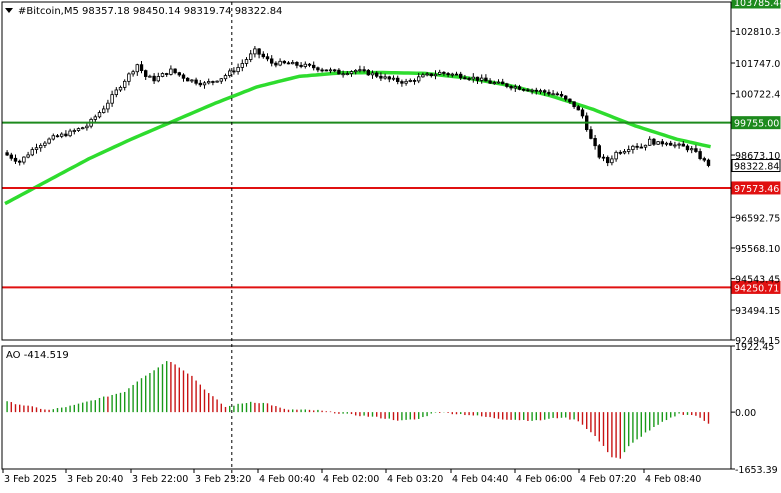  What do you see at coordinates (756, 189) in the screenshot?
I see `level-price-label: 97573.46` at bounding box center [756, 189].